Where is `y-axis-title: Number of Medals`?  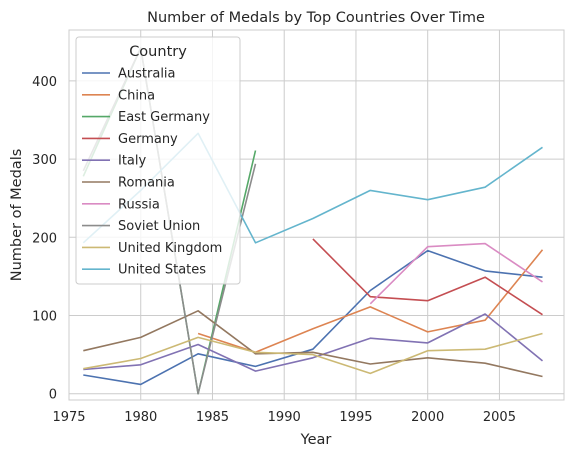
y-axis-title: Number of Medals is located at coordinates (17, 215).